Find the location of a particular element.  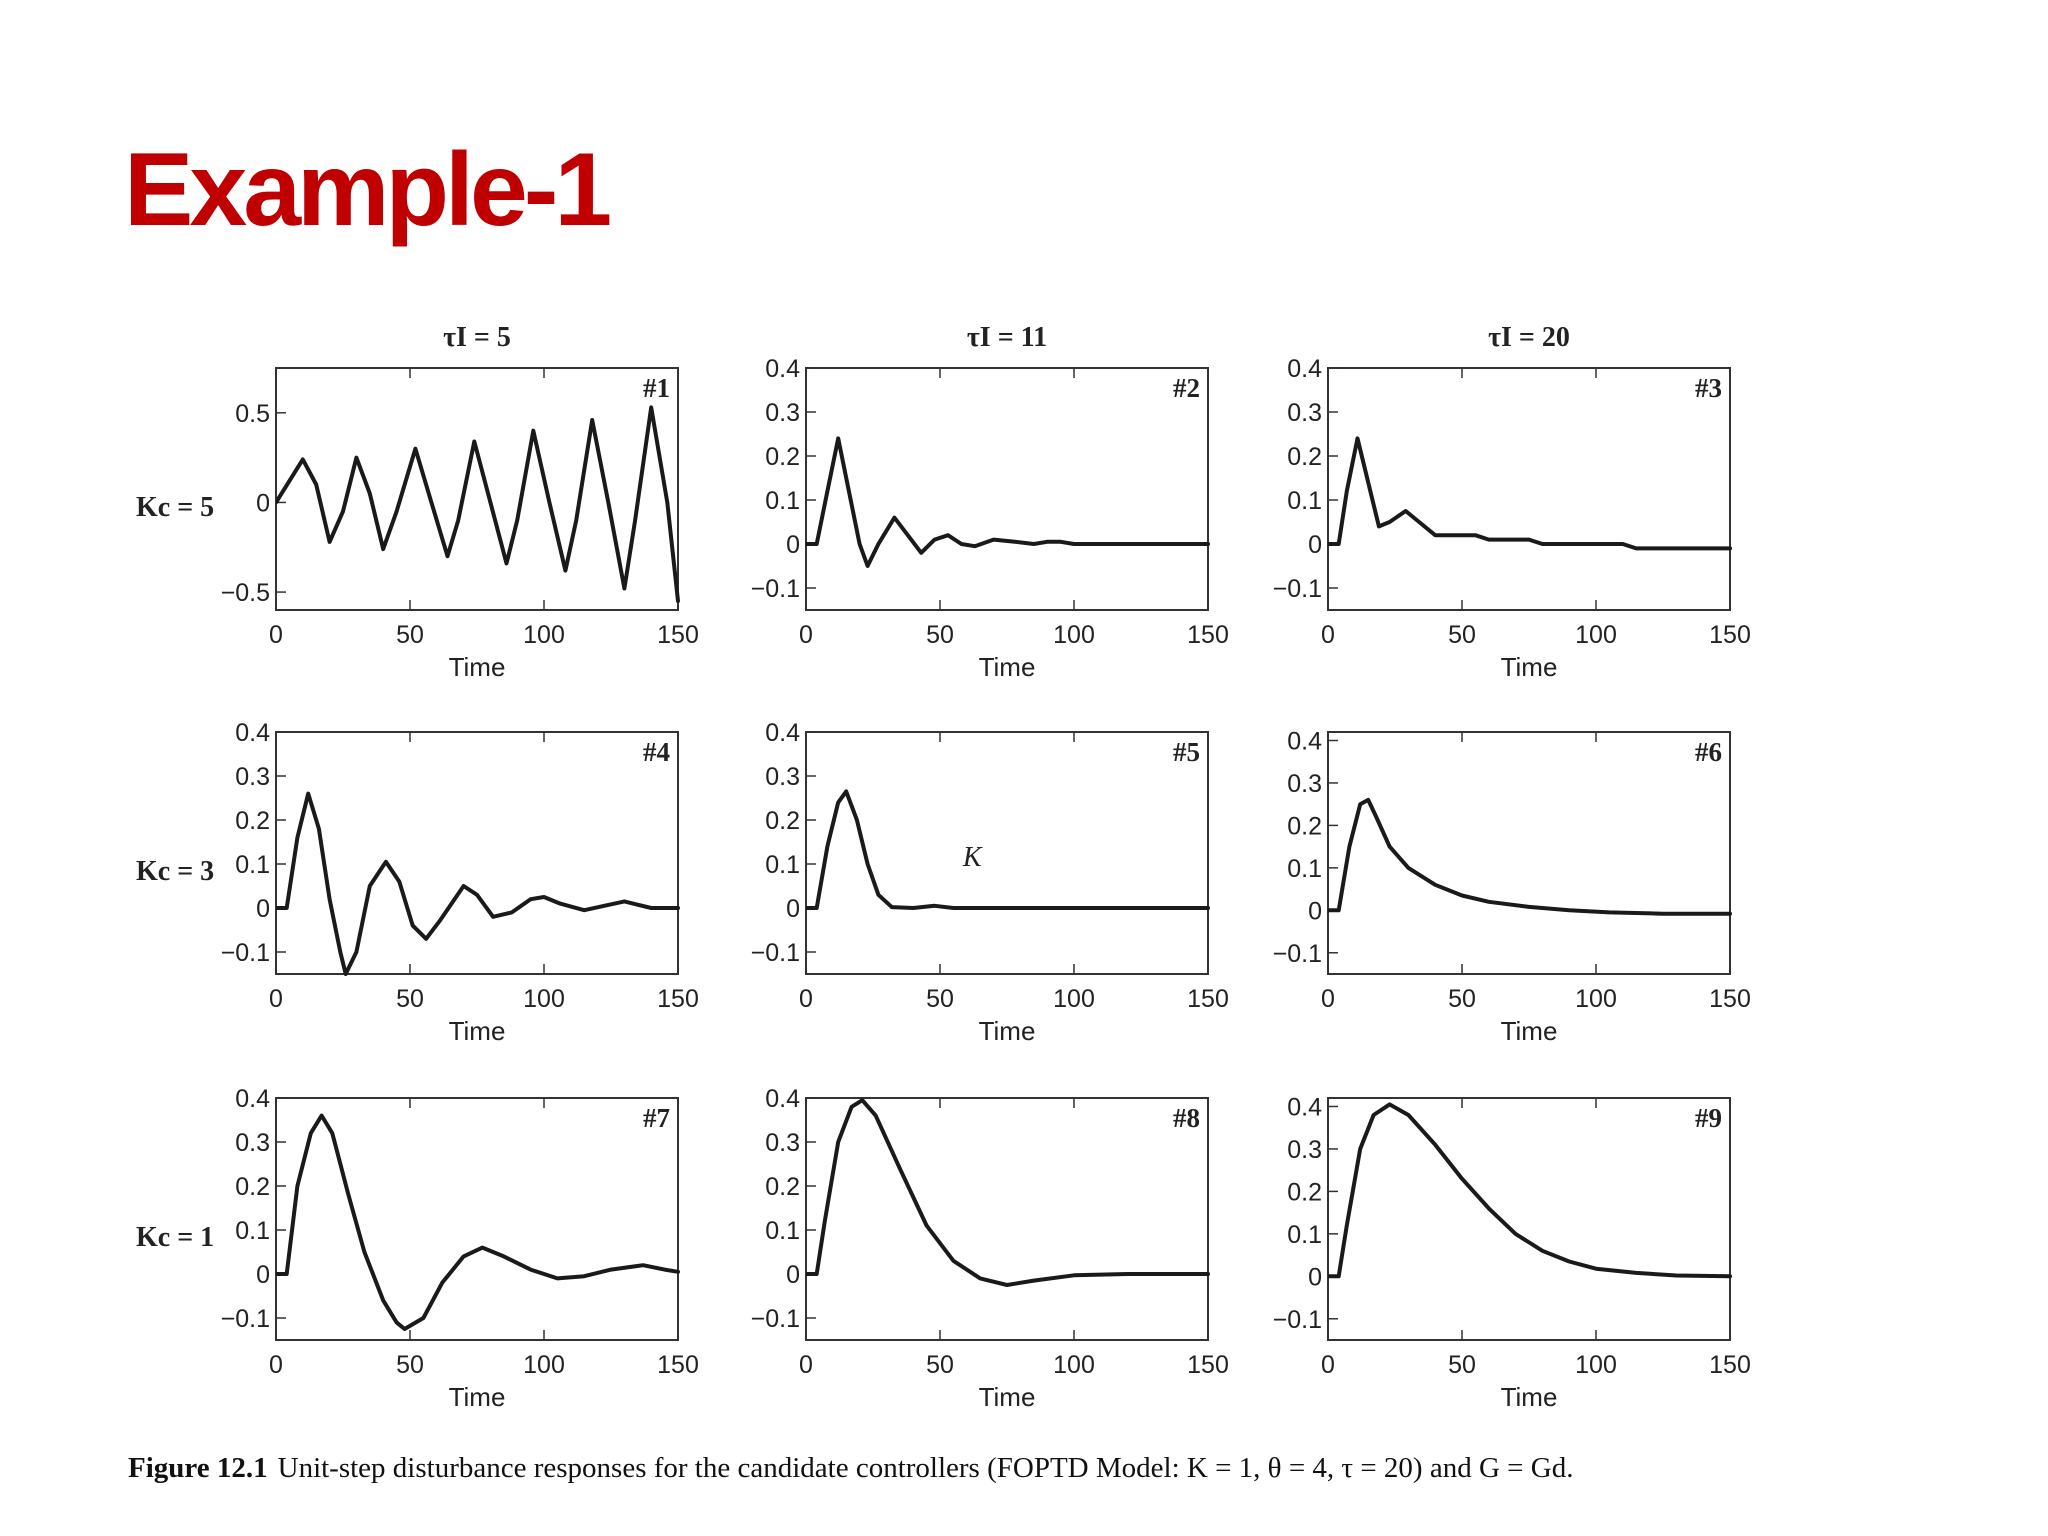

plot-9: 0 50 100 150 −0.1 0 0.1 0.2 0.3 0.4 Time #9 is located at coordinates (1512, 1252).